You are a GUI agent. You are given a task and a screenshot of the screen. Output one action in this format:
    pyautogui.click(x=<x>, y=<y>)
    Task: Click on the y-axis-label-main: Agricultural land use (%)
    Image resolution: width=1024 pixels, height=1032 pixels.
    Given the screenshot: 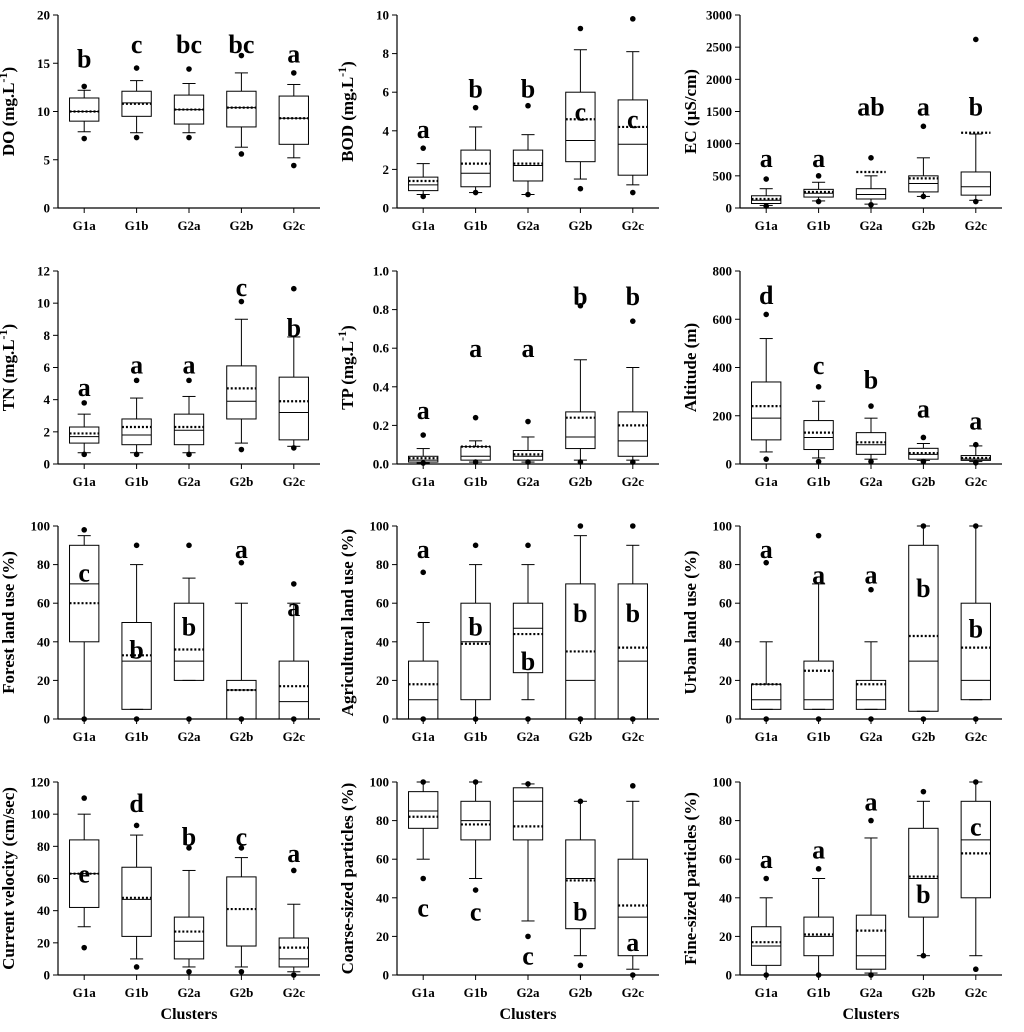 What is the action you would take?
    pyautogui.click(x=347, y=622)
    